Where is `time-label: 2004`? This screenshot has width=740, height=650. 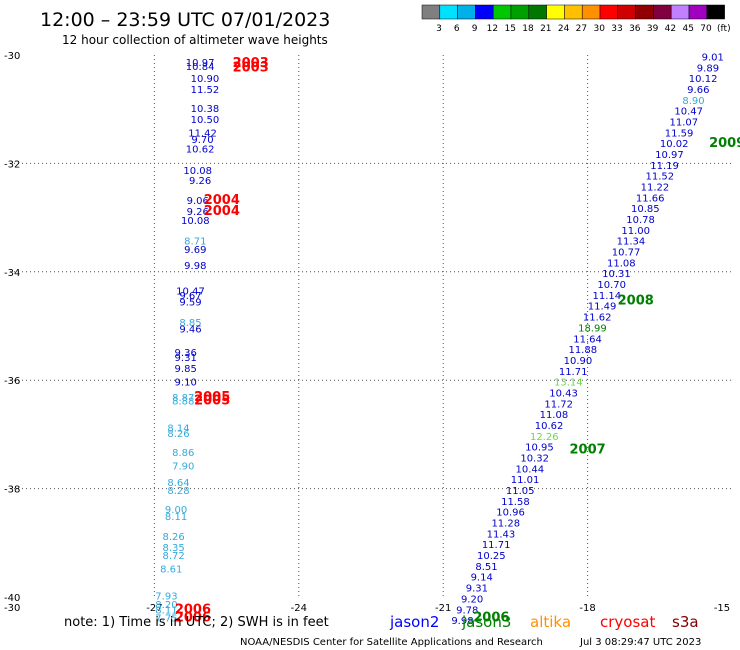
time-label: 2004 is located at coordinates (222, 211).